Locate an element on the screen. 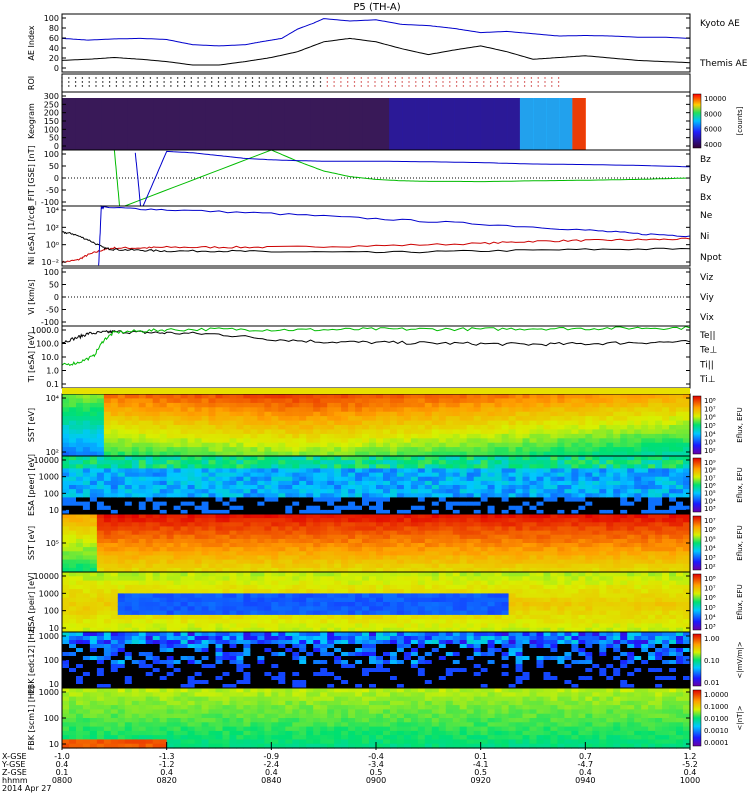  y-tick-label: 100 is located at coordinates (51, 272).